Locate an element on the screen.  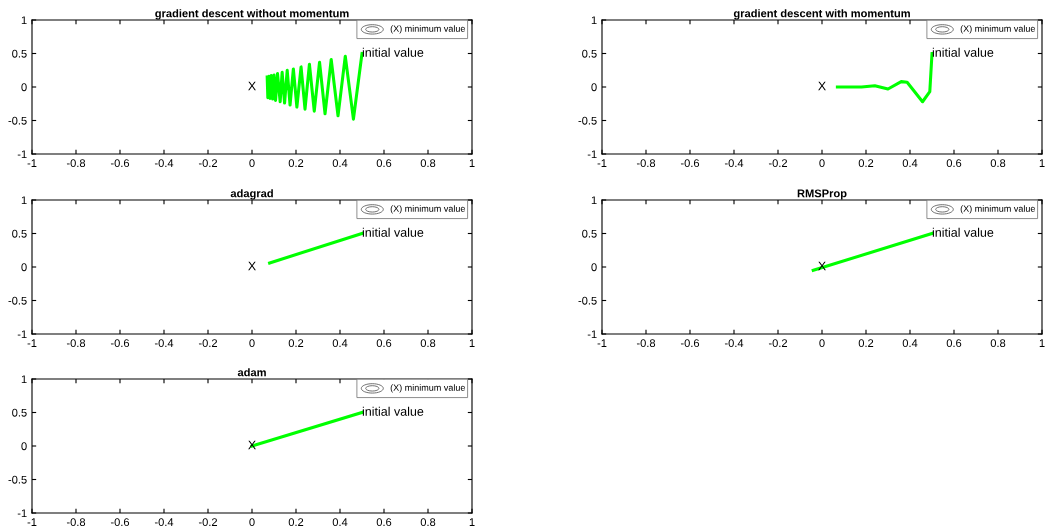
chart-title: gradient descent with momentum is located at coordinates (821, 14).